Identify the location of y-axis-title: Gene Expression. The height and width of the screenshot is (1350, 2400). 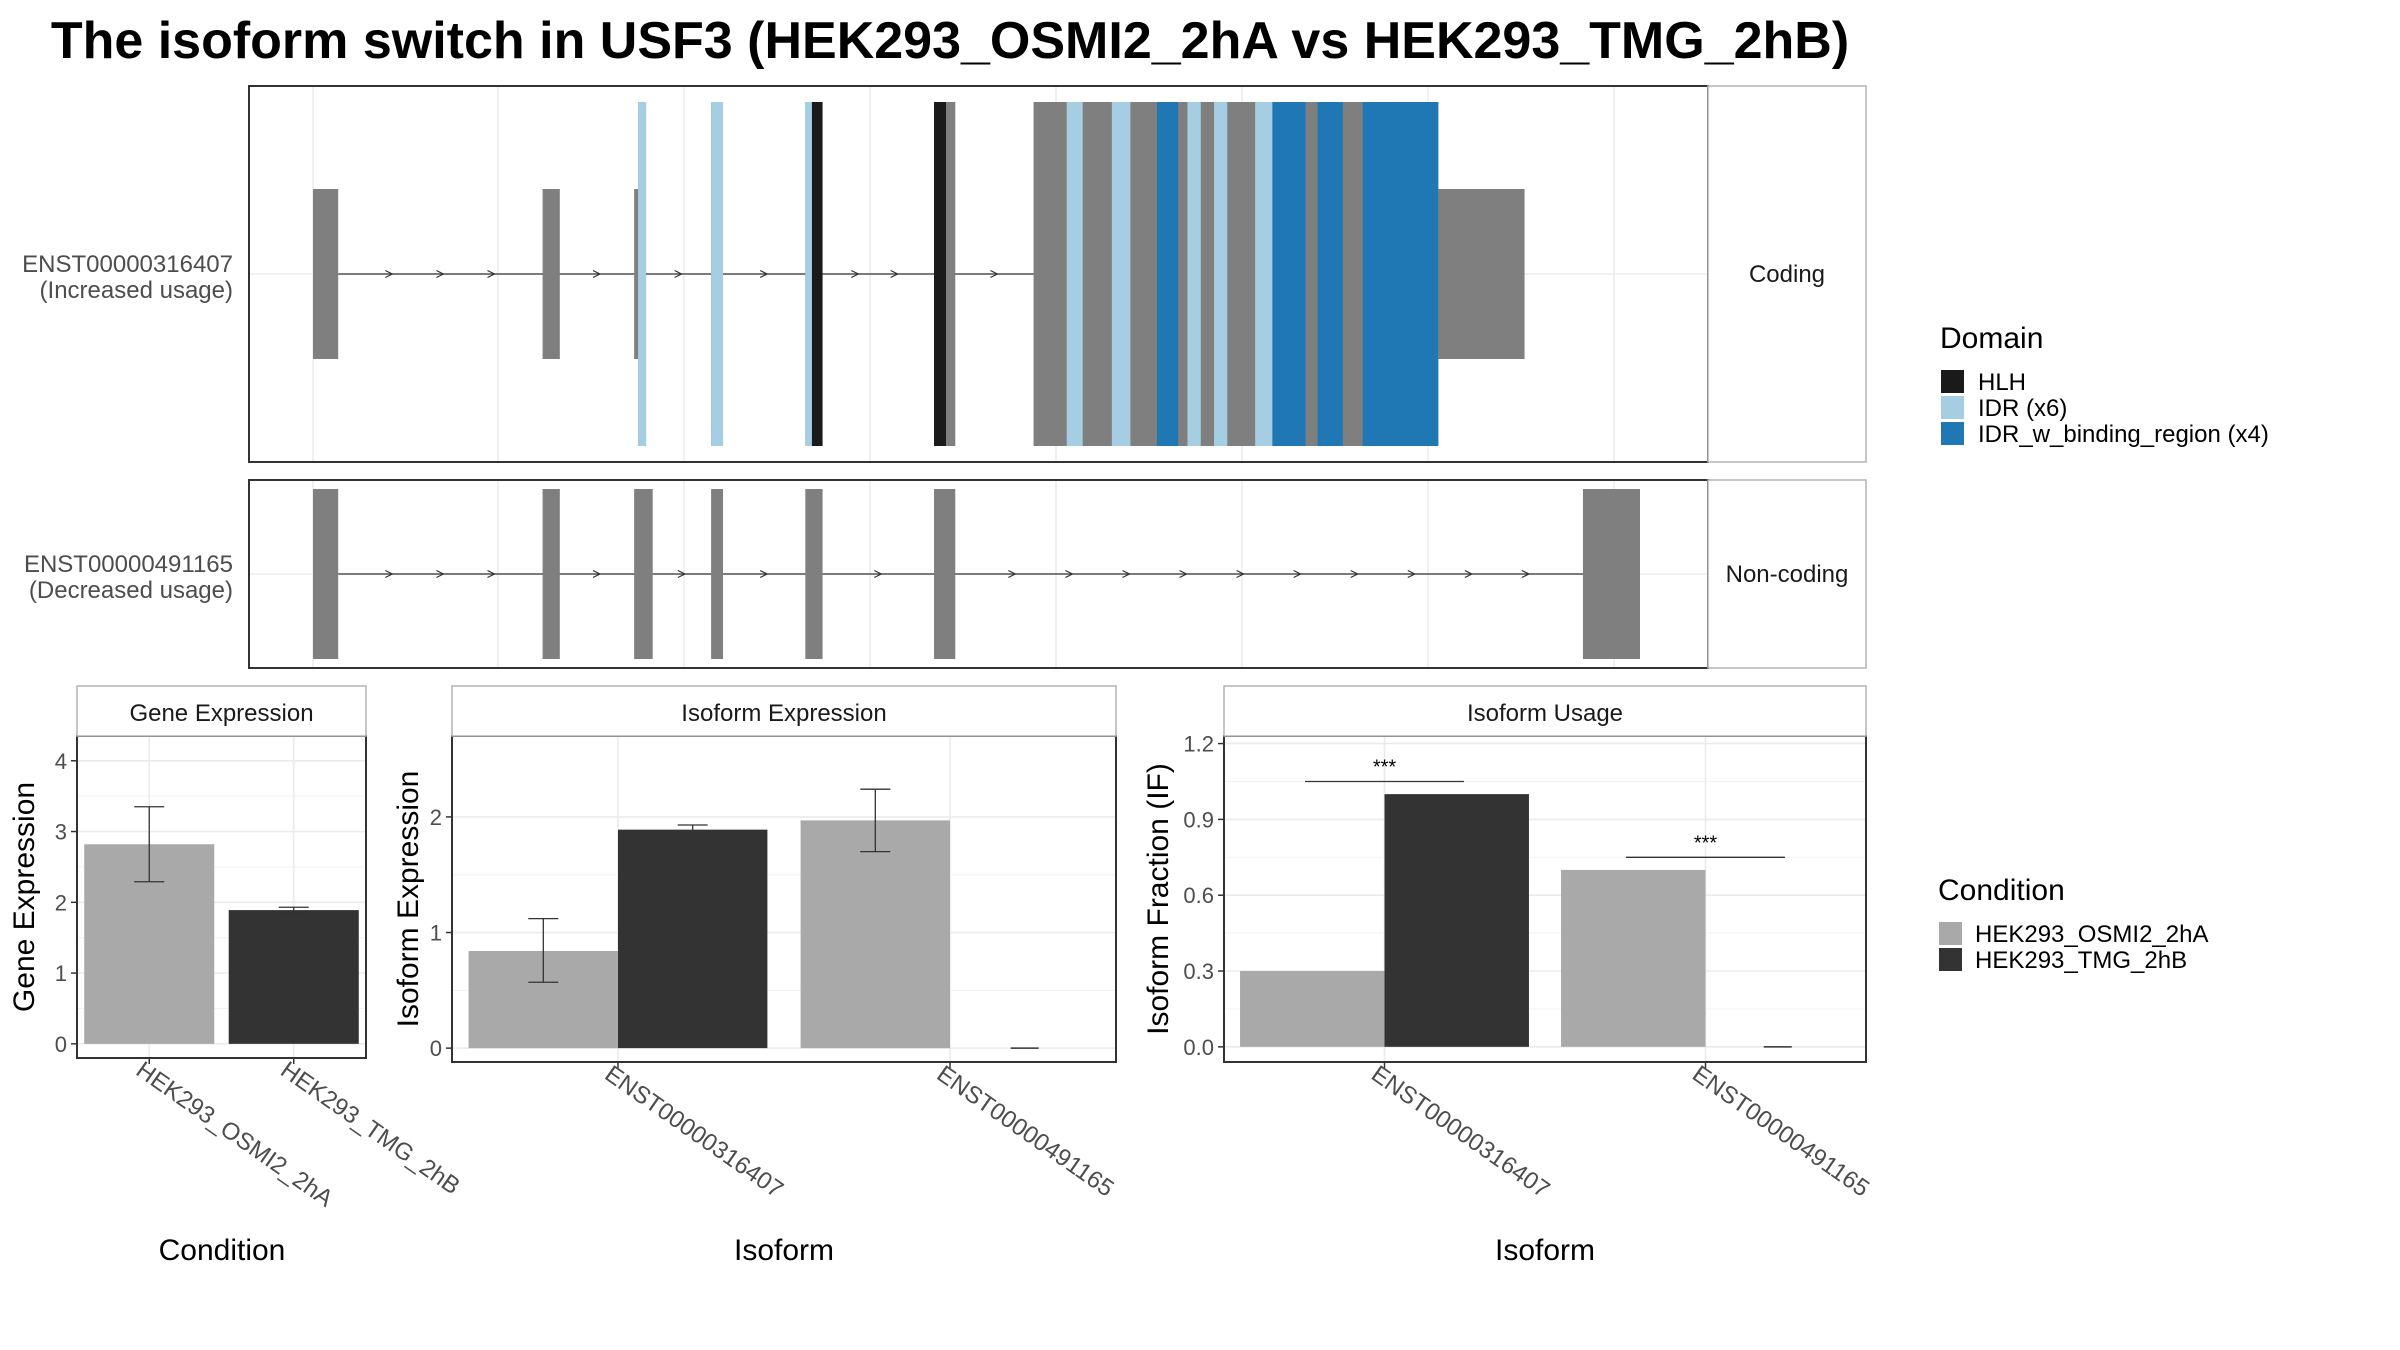
(24, 897).